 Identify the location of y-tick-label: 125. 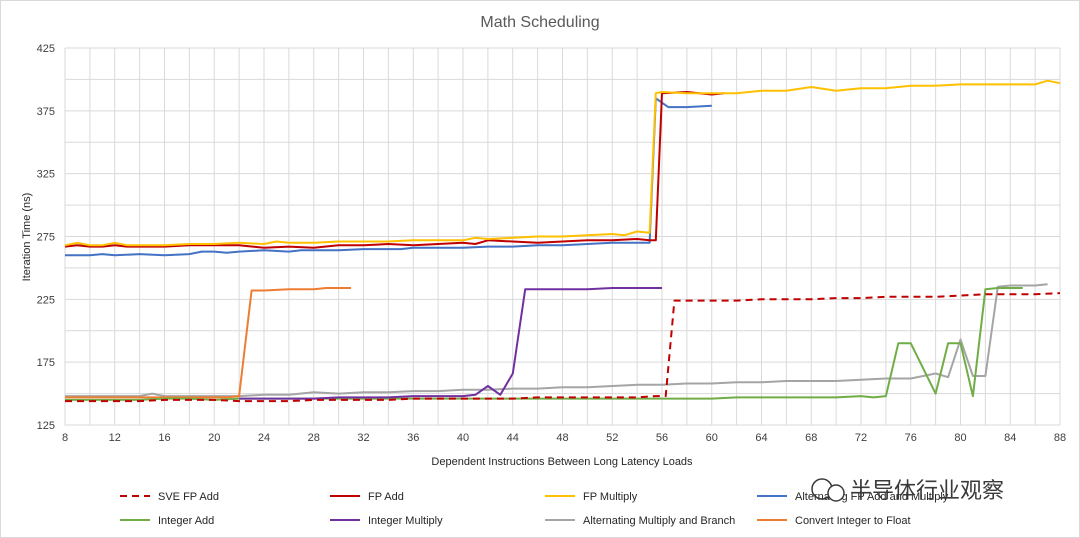
(46, 426).